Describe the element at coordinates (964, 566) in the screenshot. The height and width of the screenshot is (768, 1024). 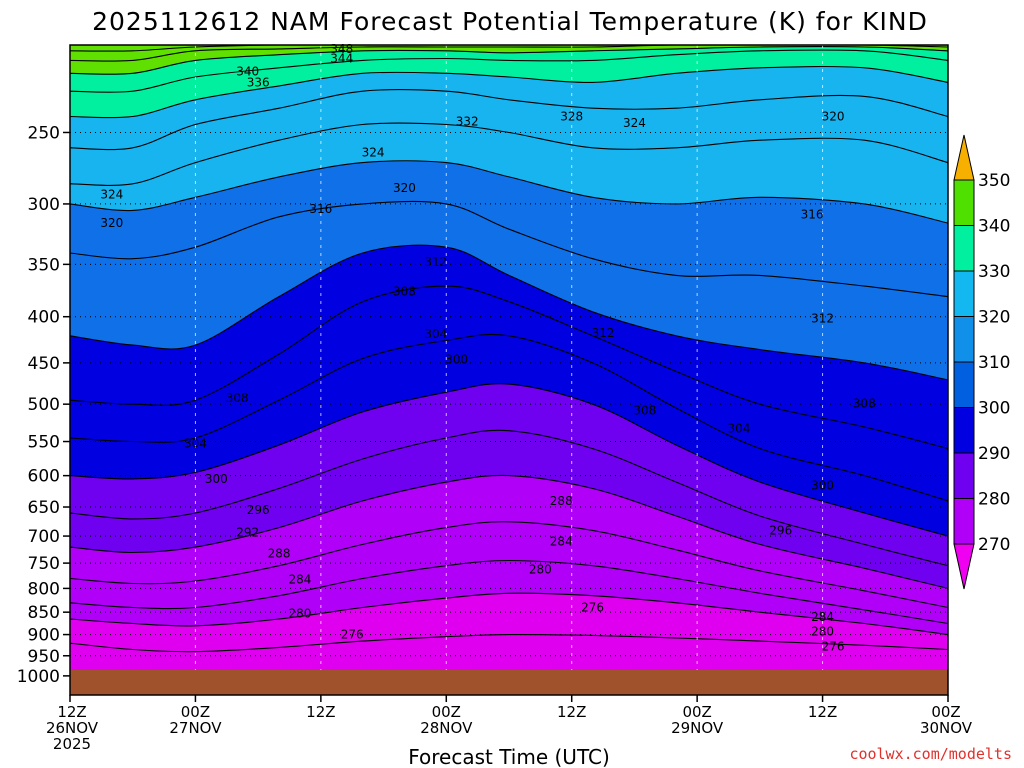
I see `colorbar-min-triangle` at that location.